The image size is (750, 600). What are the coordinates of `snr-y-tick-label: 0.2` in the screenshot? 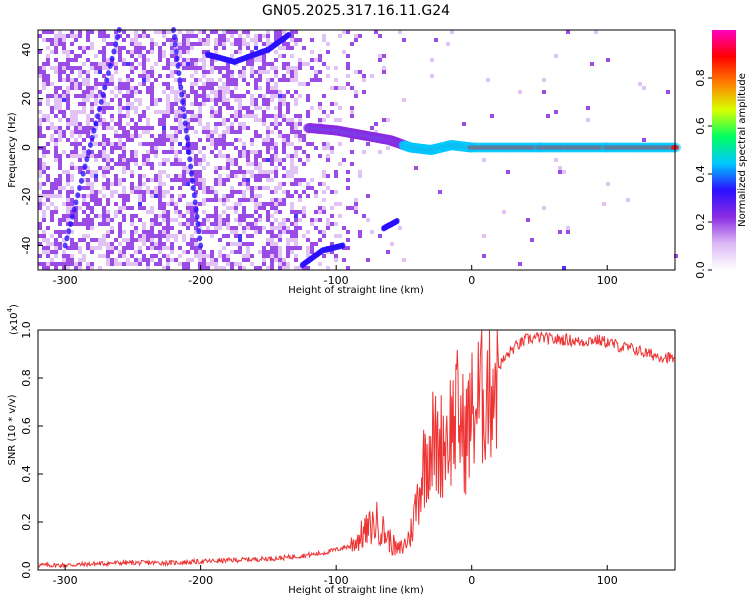 It's located at (26, 522).